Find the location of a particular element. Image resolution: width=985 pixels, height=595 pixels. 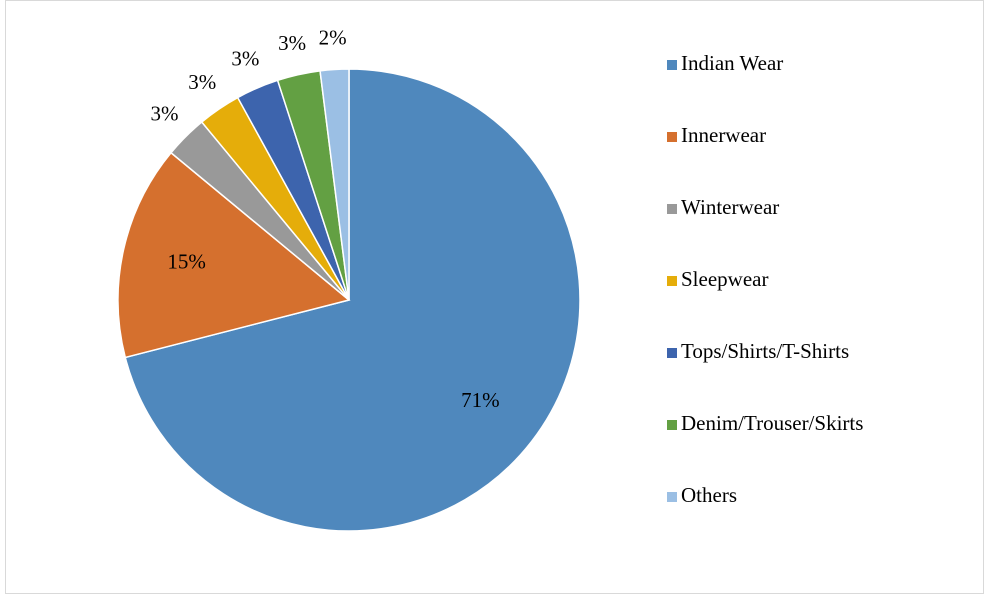

legend-label: Others is located at coordinates (709, 495).